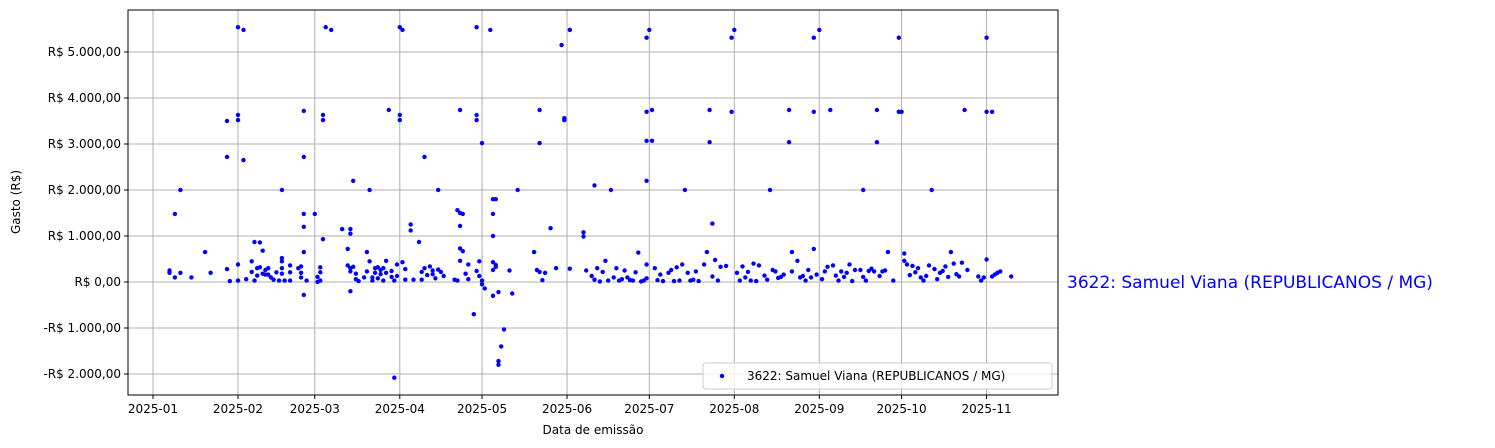  What do you see at coordinates (400, 409) in the screenshot?
I see `x-tick-label: 2025-04` at bounding box center [400, 409].